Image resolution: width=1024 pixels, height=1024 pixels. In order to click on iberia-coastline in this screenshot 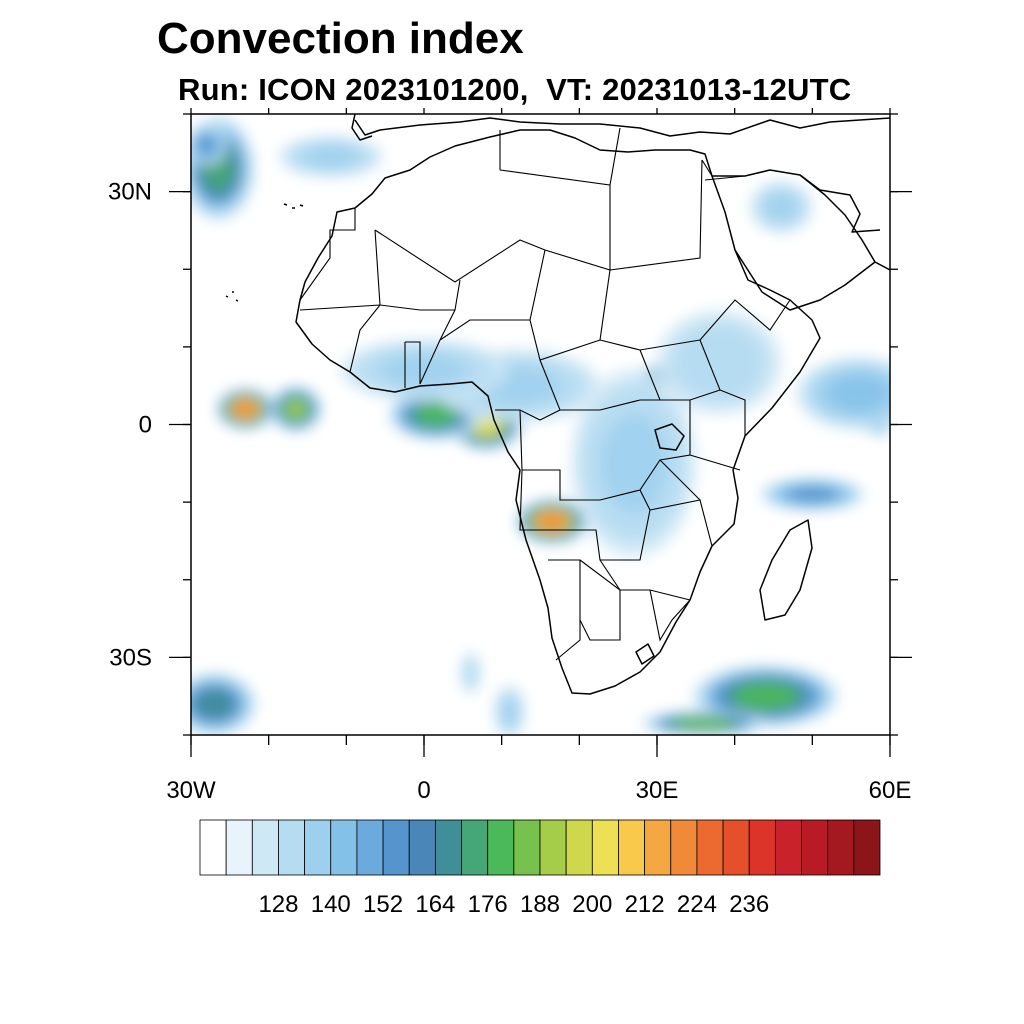, I will do `click(362, 127)`.